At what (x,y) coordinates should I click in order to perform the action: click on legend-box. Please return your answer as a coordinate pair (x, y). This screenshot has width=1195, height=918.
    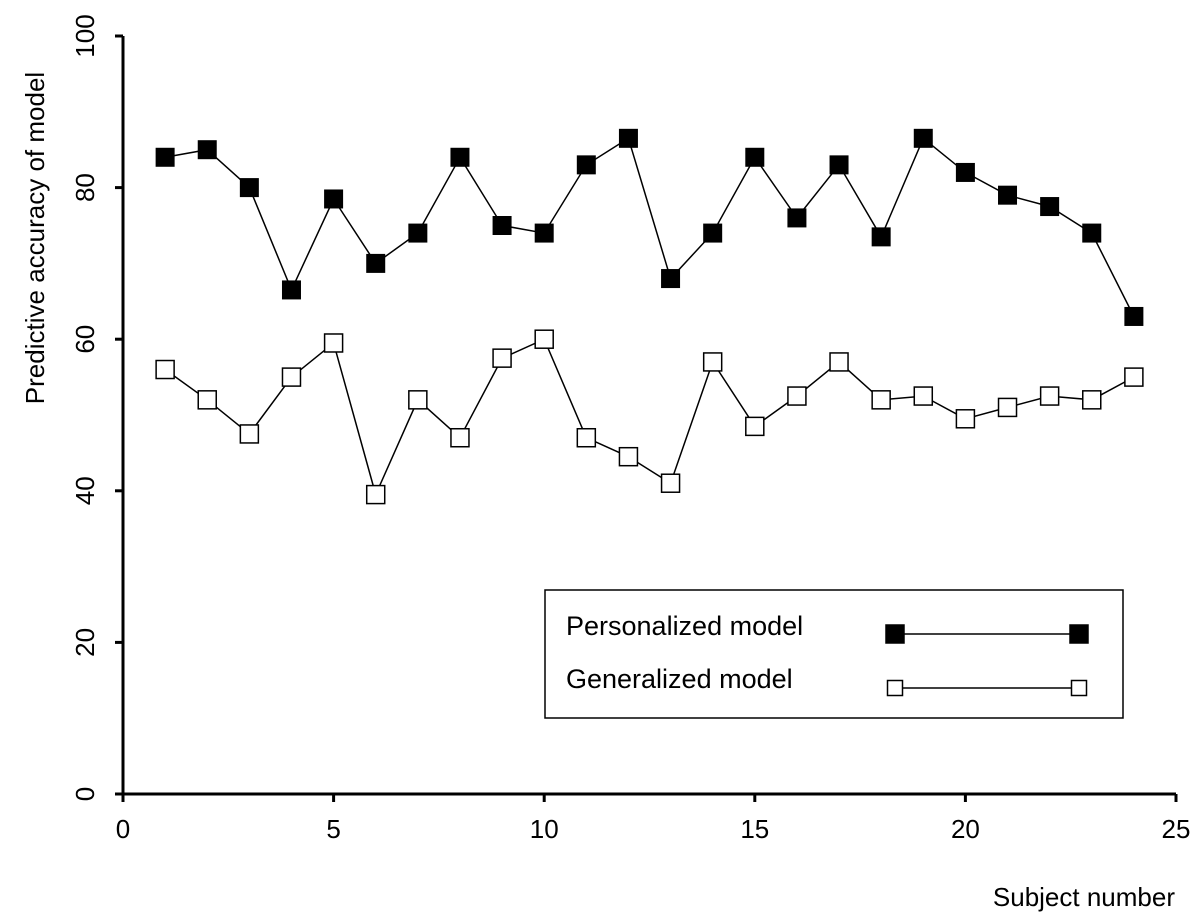
    Looking at the image, I should click on (834, 654).